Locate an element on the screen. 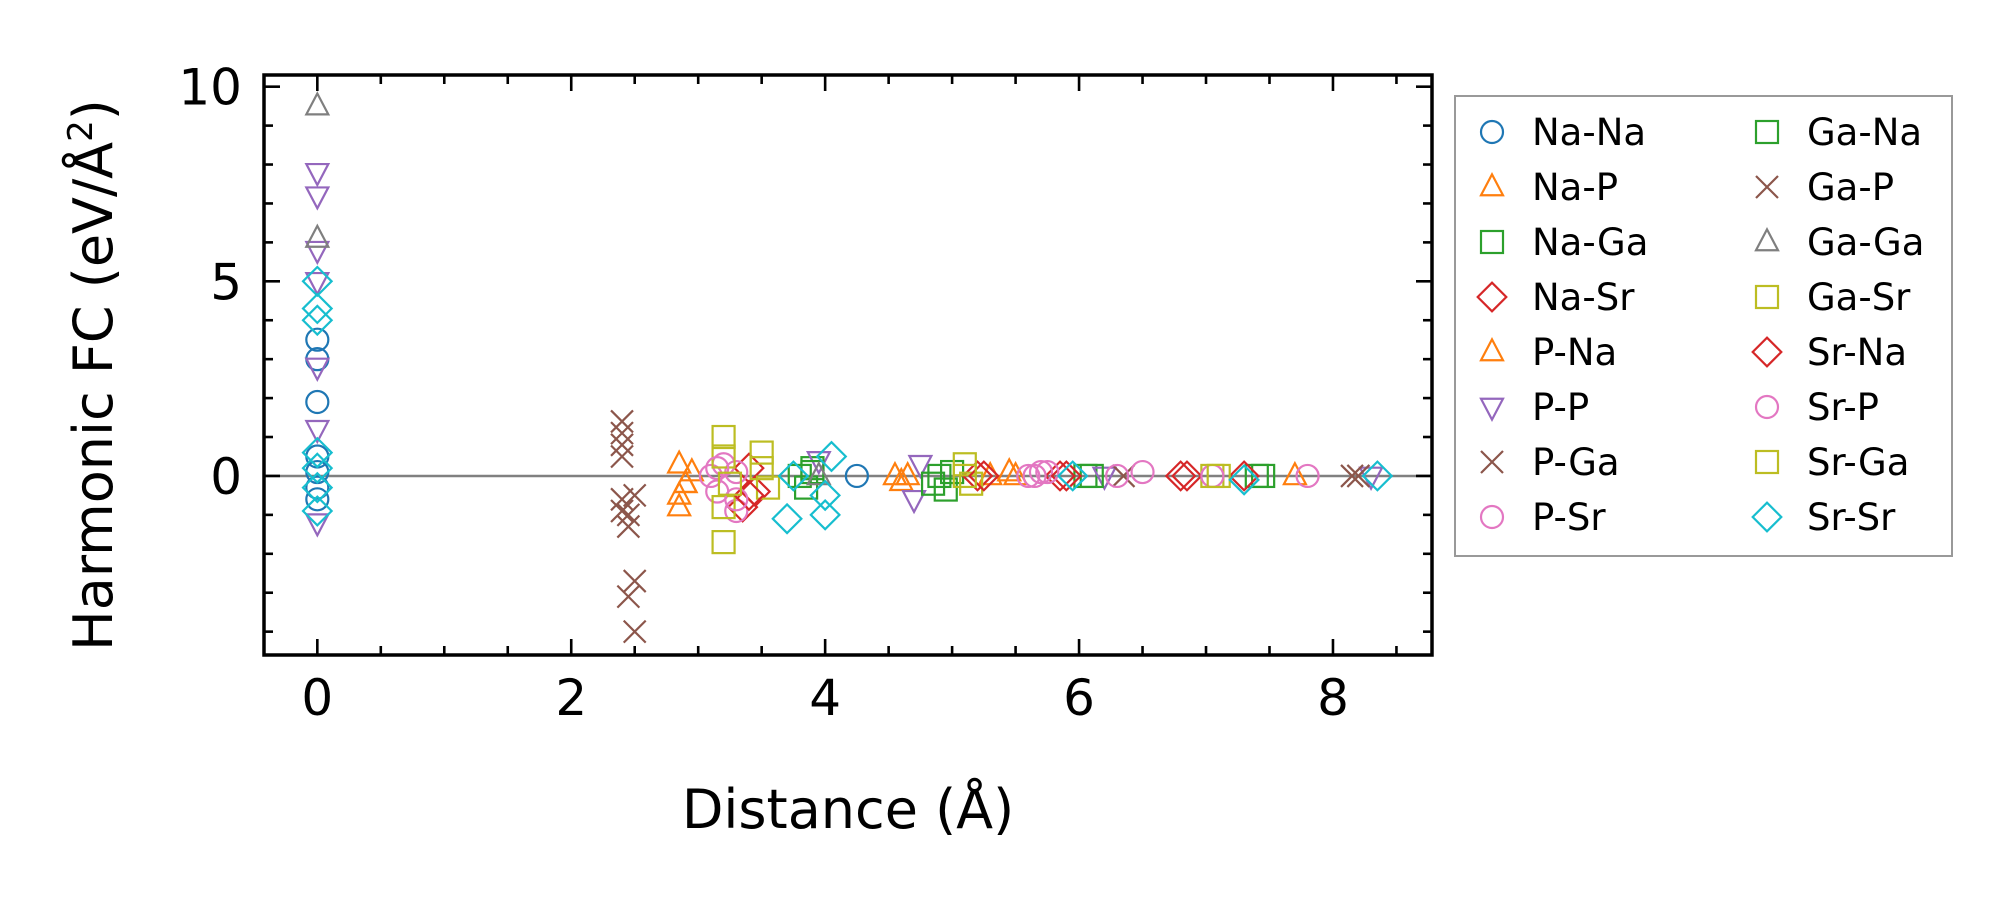  series-sr-na is located at coordinates (996, 486).